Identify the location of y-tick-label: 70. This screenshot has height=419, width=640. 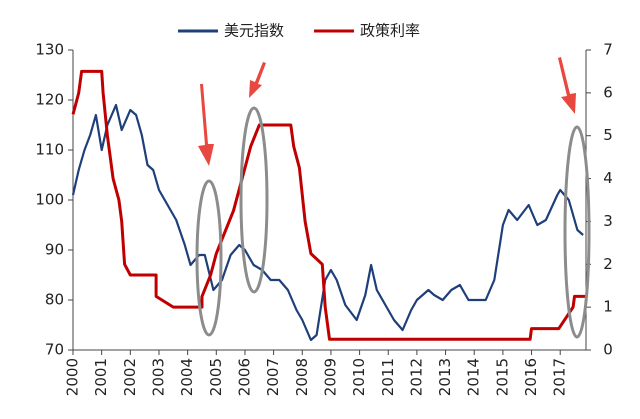
(54, 350).